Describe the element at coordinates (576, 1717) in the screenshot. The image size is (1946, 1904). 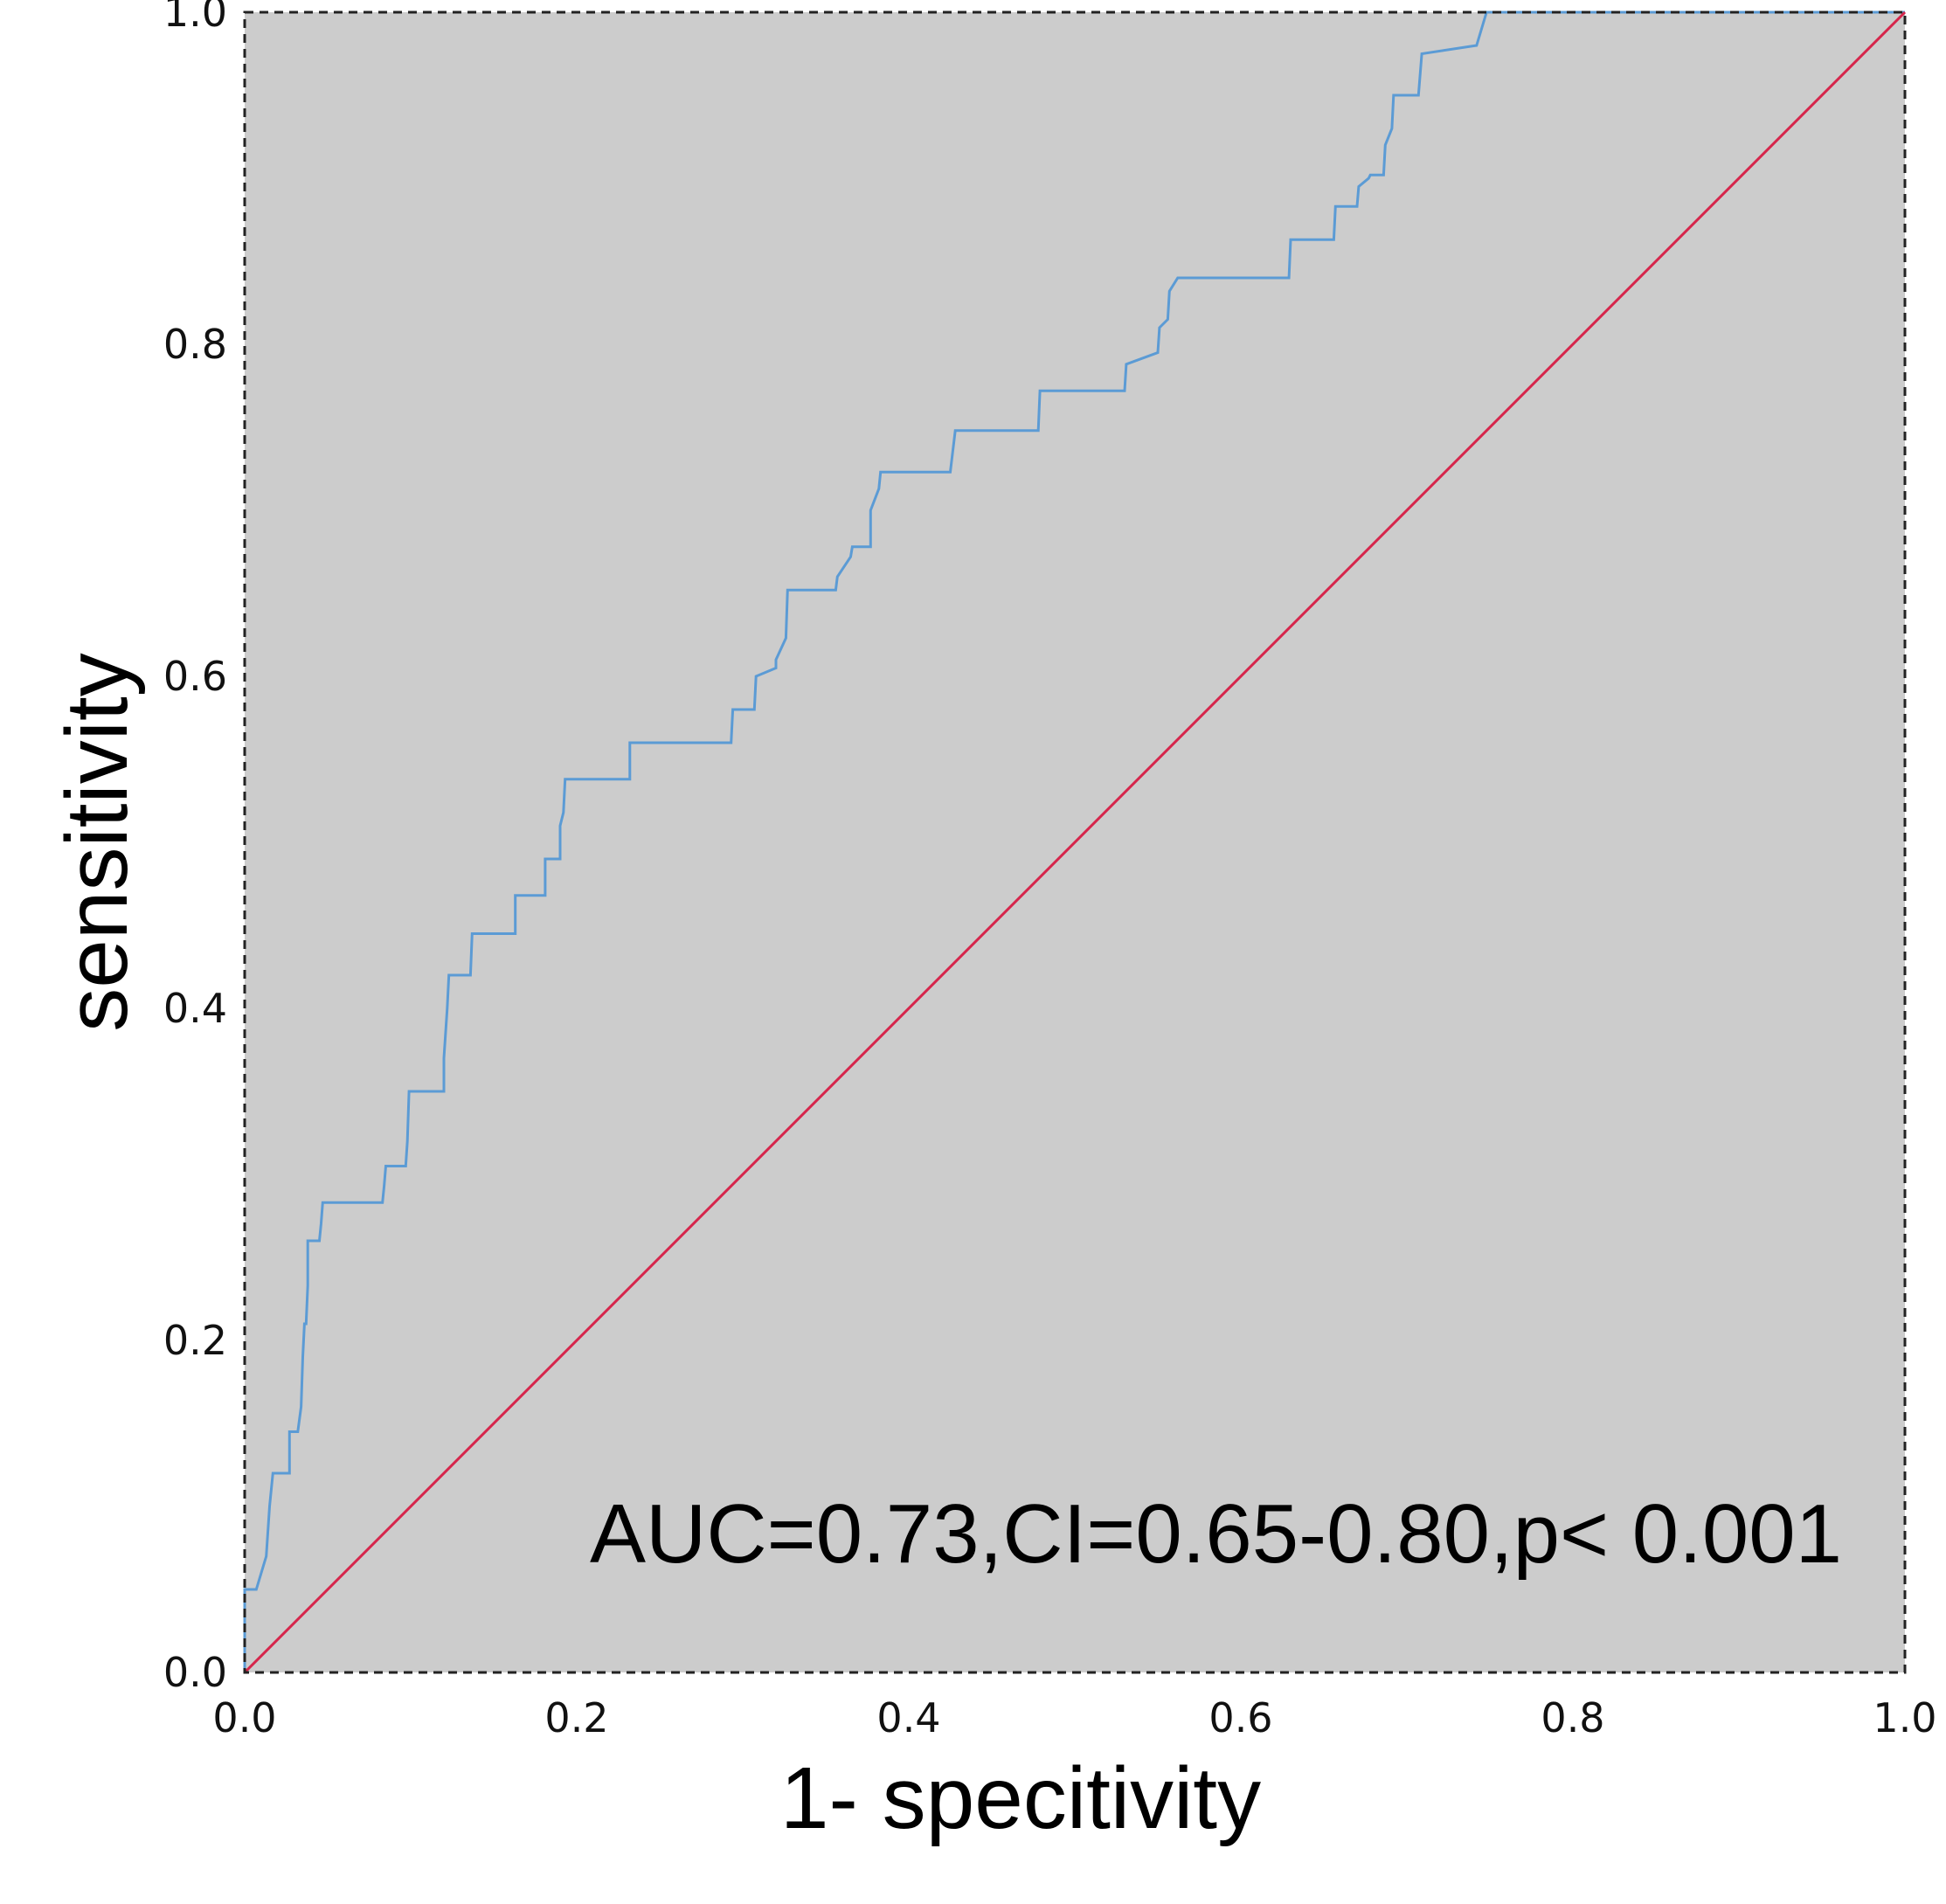
I see `x-tick-label: 0.2` at that location.